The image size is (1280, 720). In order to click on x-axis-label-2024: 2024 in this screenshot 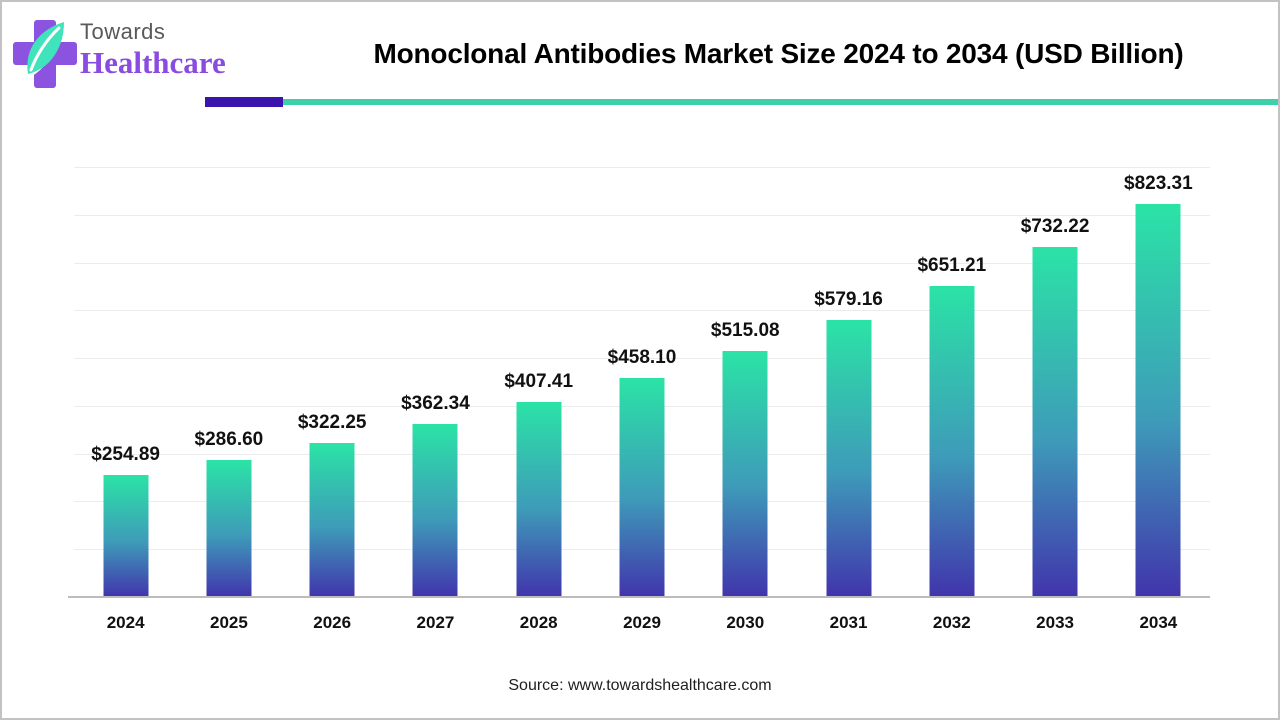, I will do `click(125, 622)`.